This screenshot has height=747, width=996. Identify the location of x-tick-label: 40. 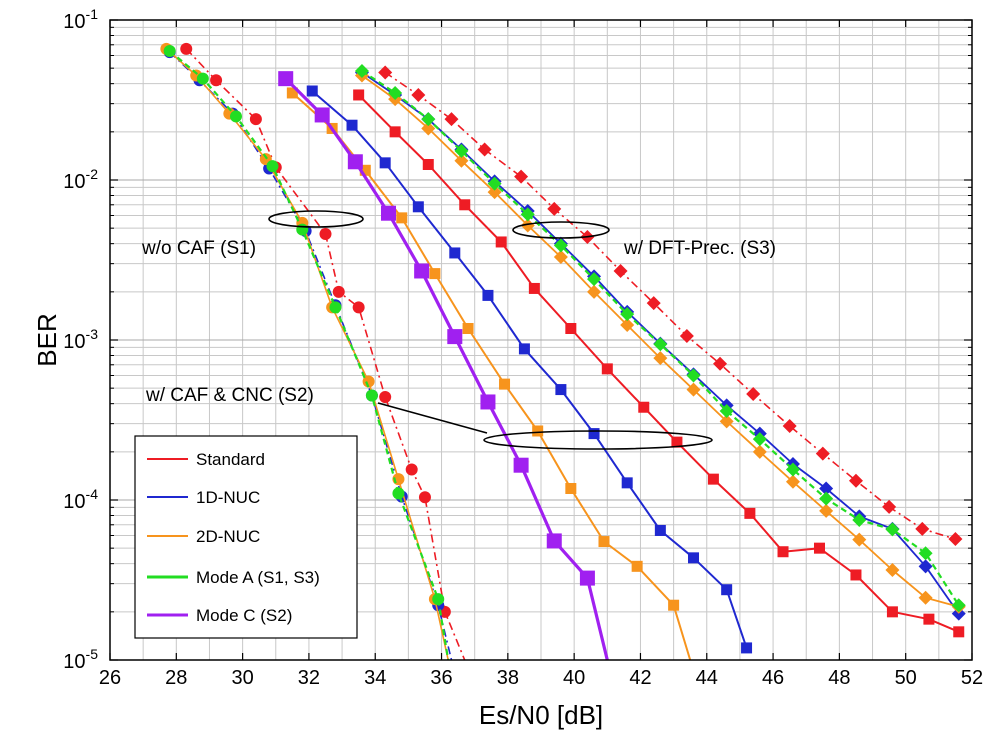
(574, 678).